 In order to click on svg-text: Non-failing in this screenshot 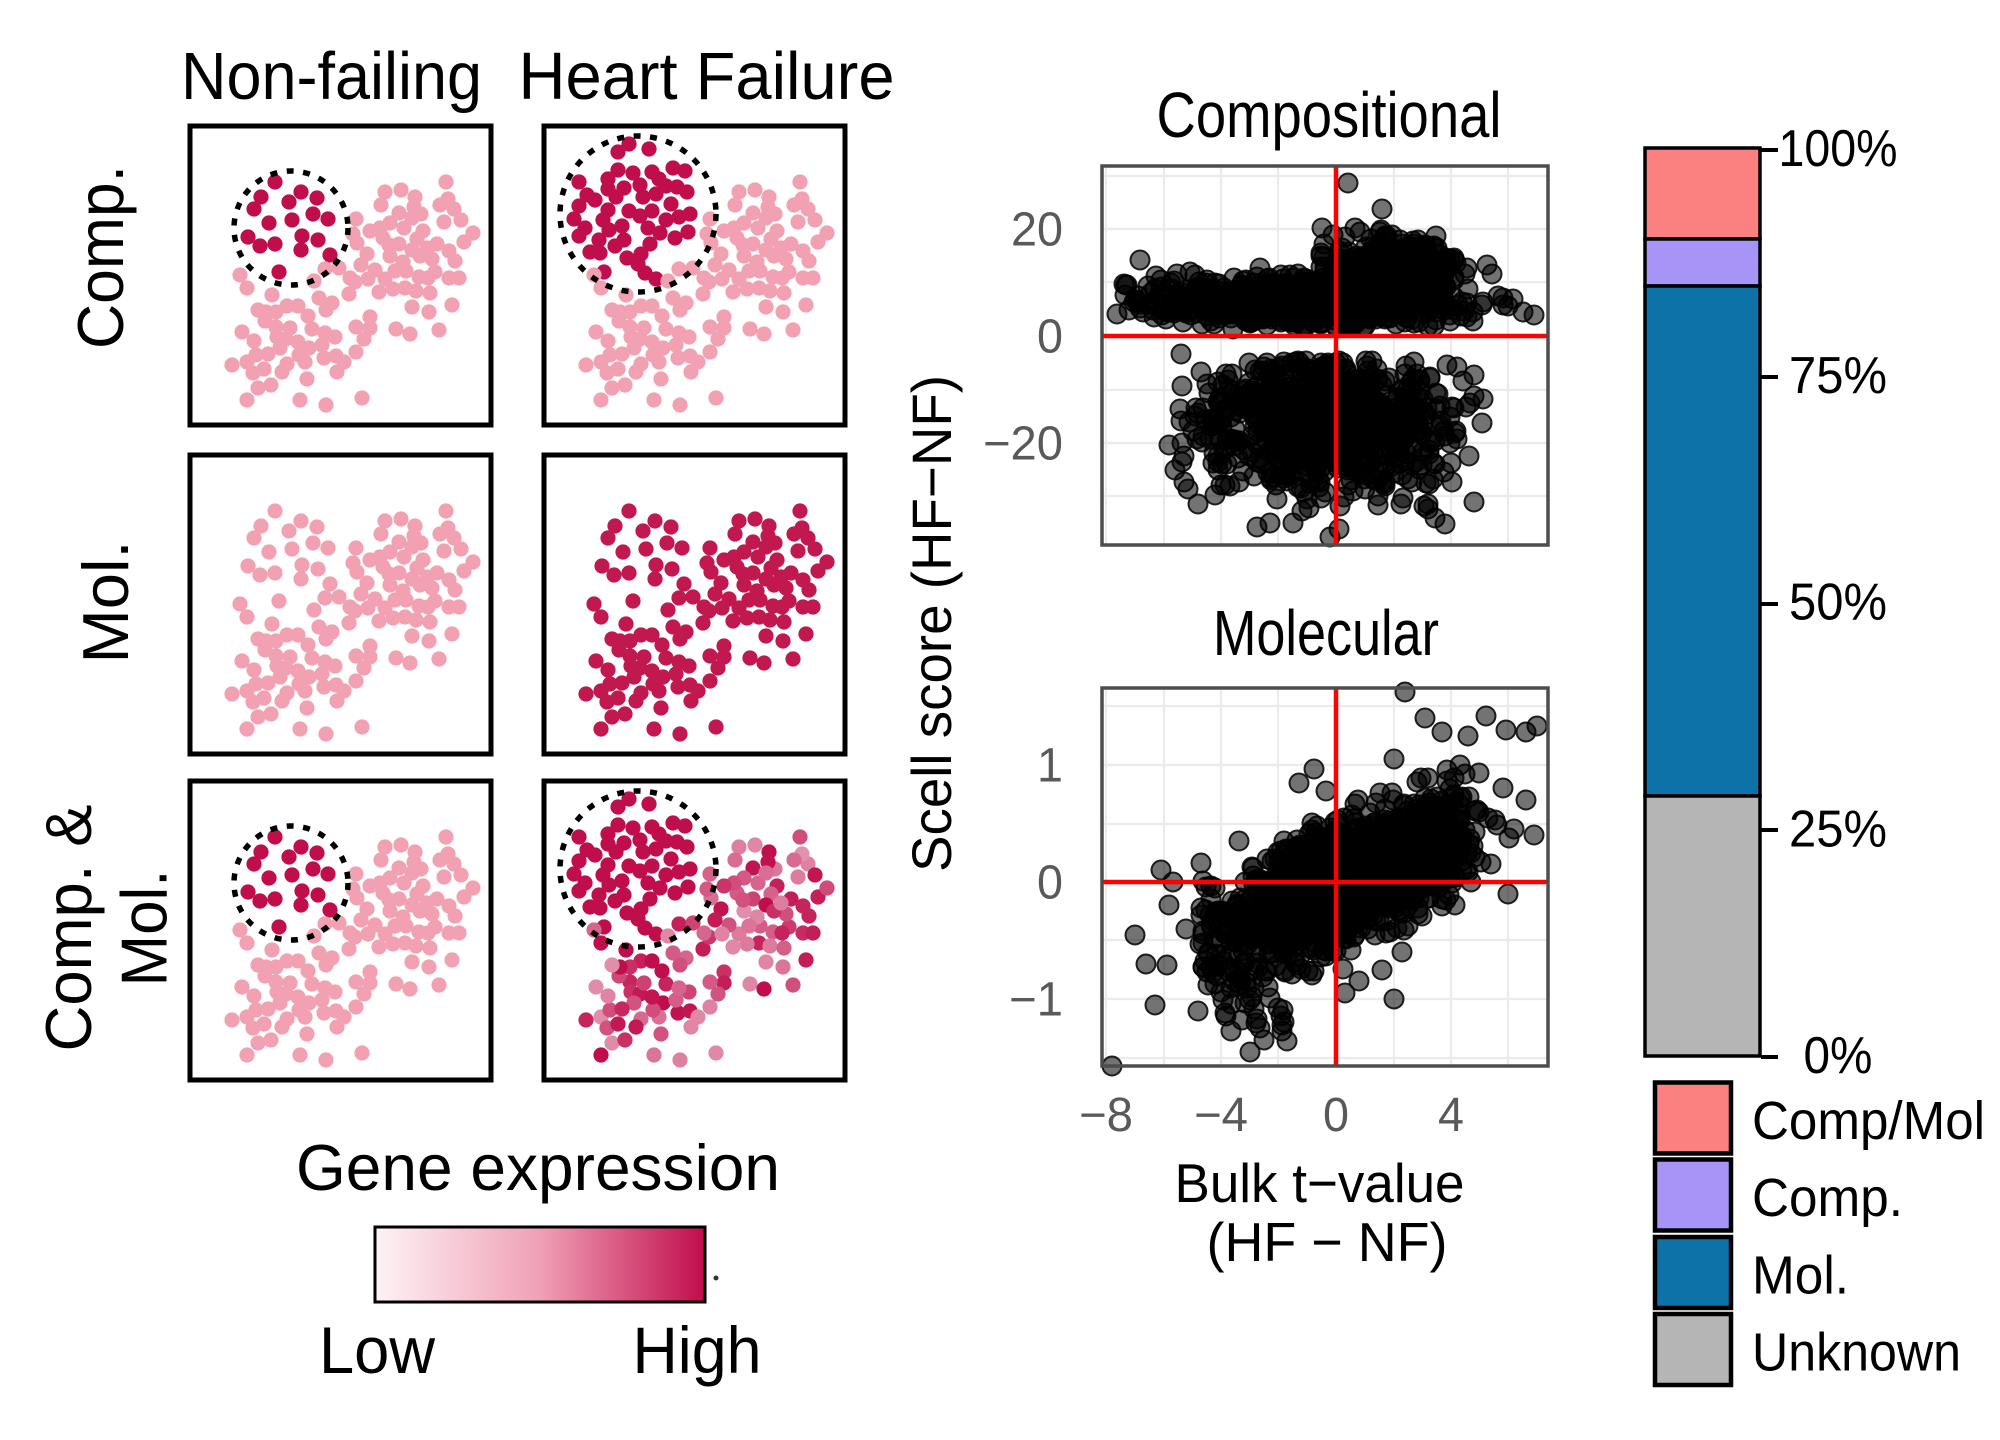, I will do `click(331, 76)`.